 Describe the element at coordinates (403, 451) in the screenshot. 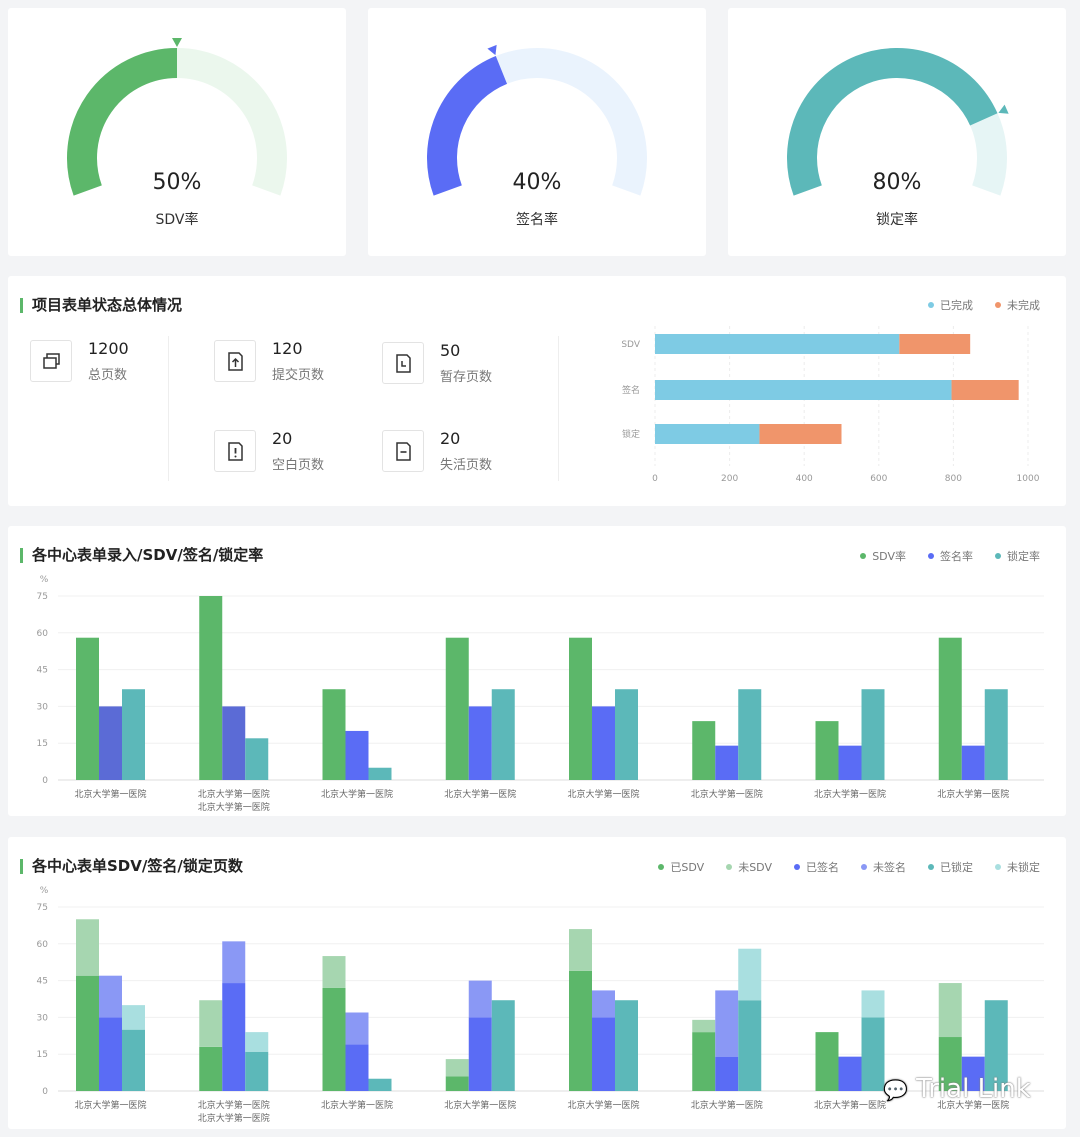

I see `inactive-icon` at that location.